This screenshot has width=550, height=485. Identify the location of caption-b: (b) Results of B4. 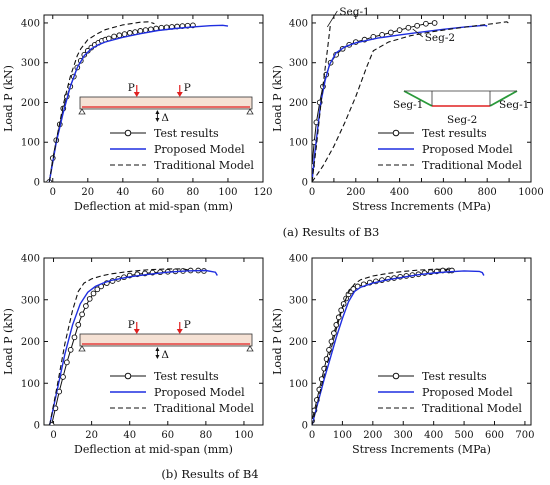
(209, 474).